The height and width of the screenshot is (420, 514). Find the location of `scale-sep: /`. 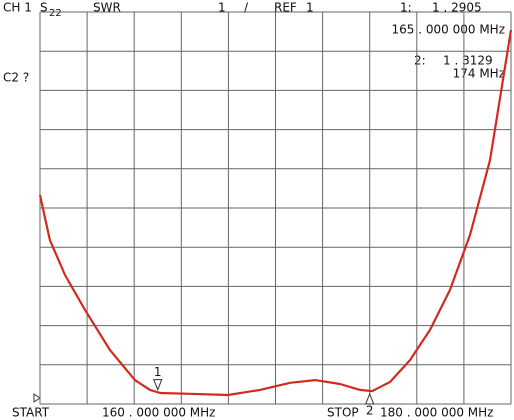

scale-sep: / is located at coordinates (246, 8).